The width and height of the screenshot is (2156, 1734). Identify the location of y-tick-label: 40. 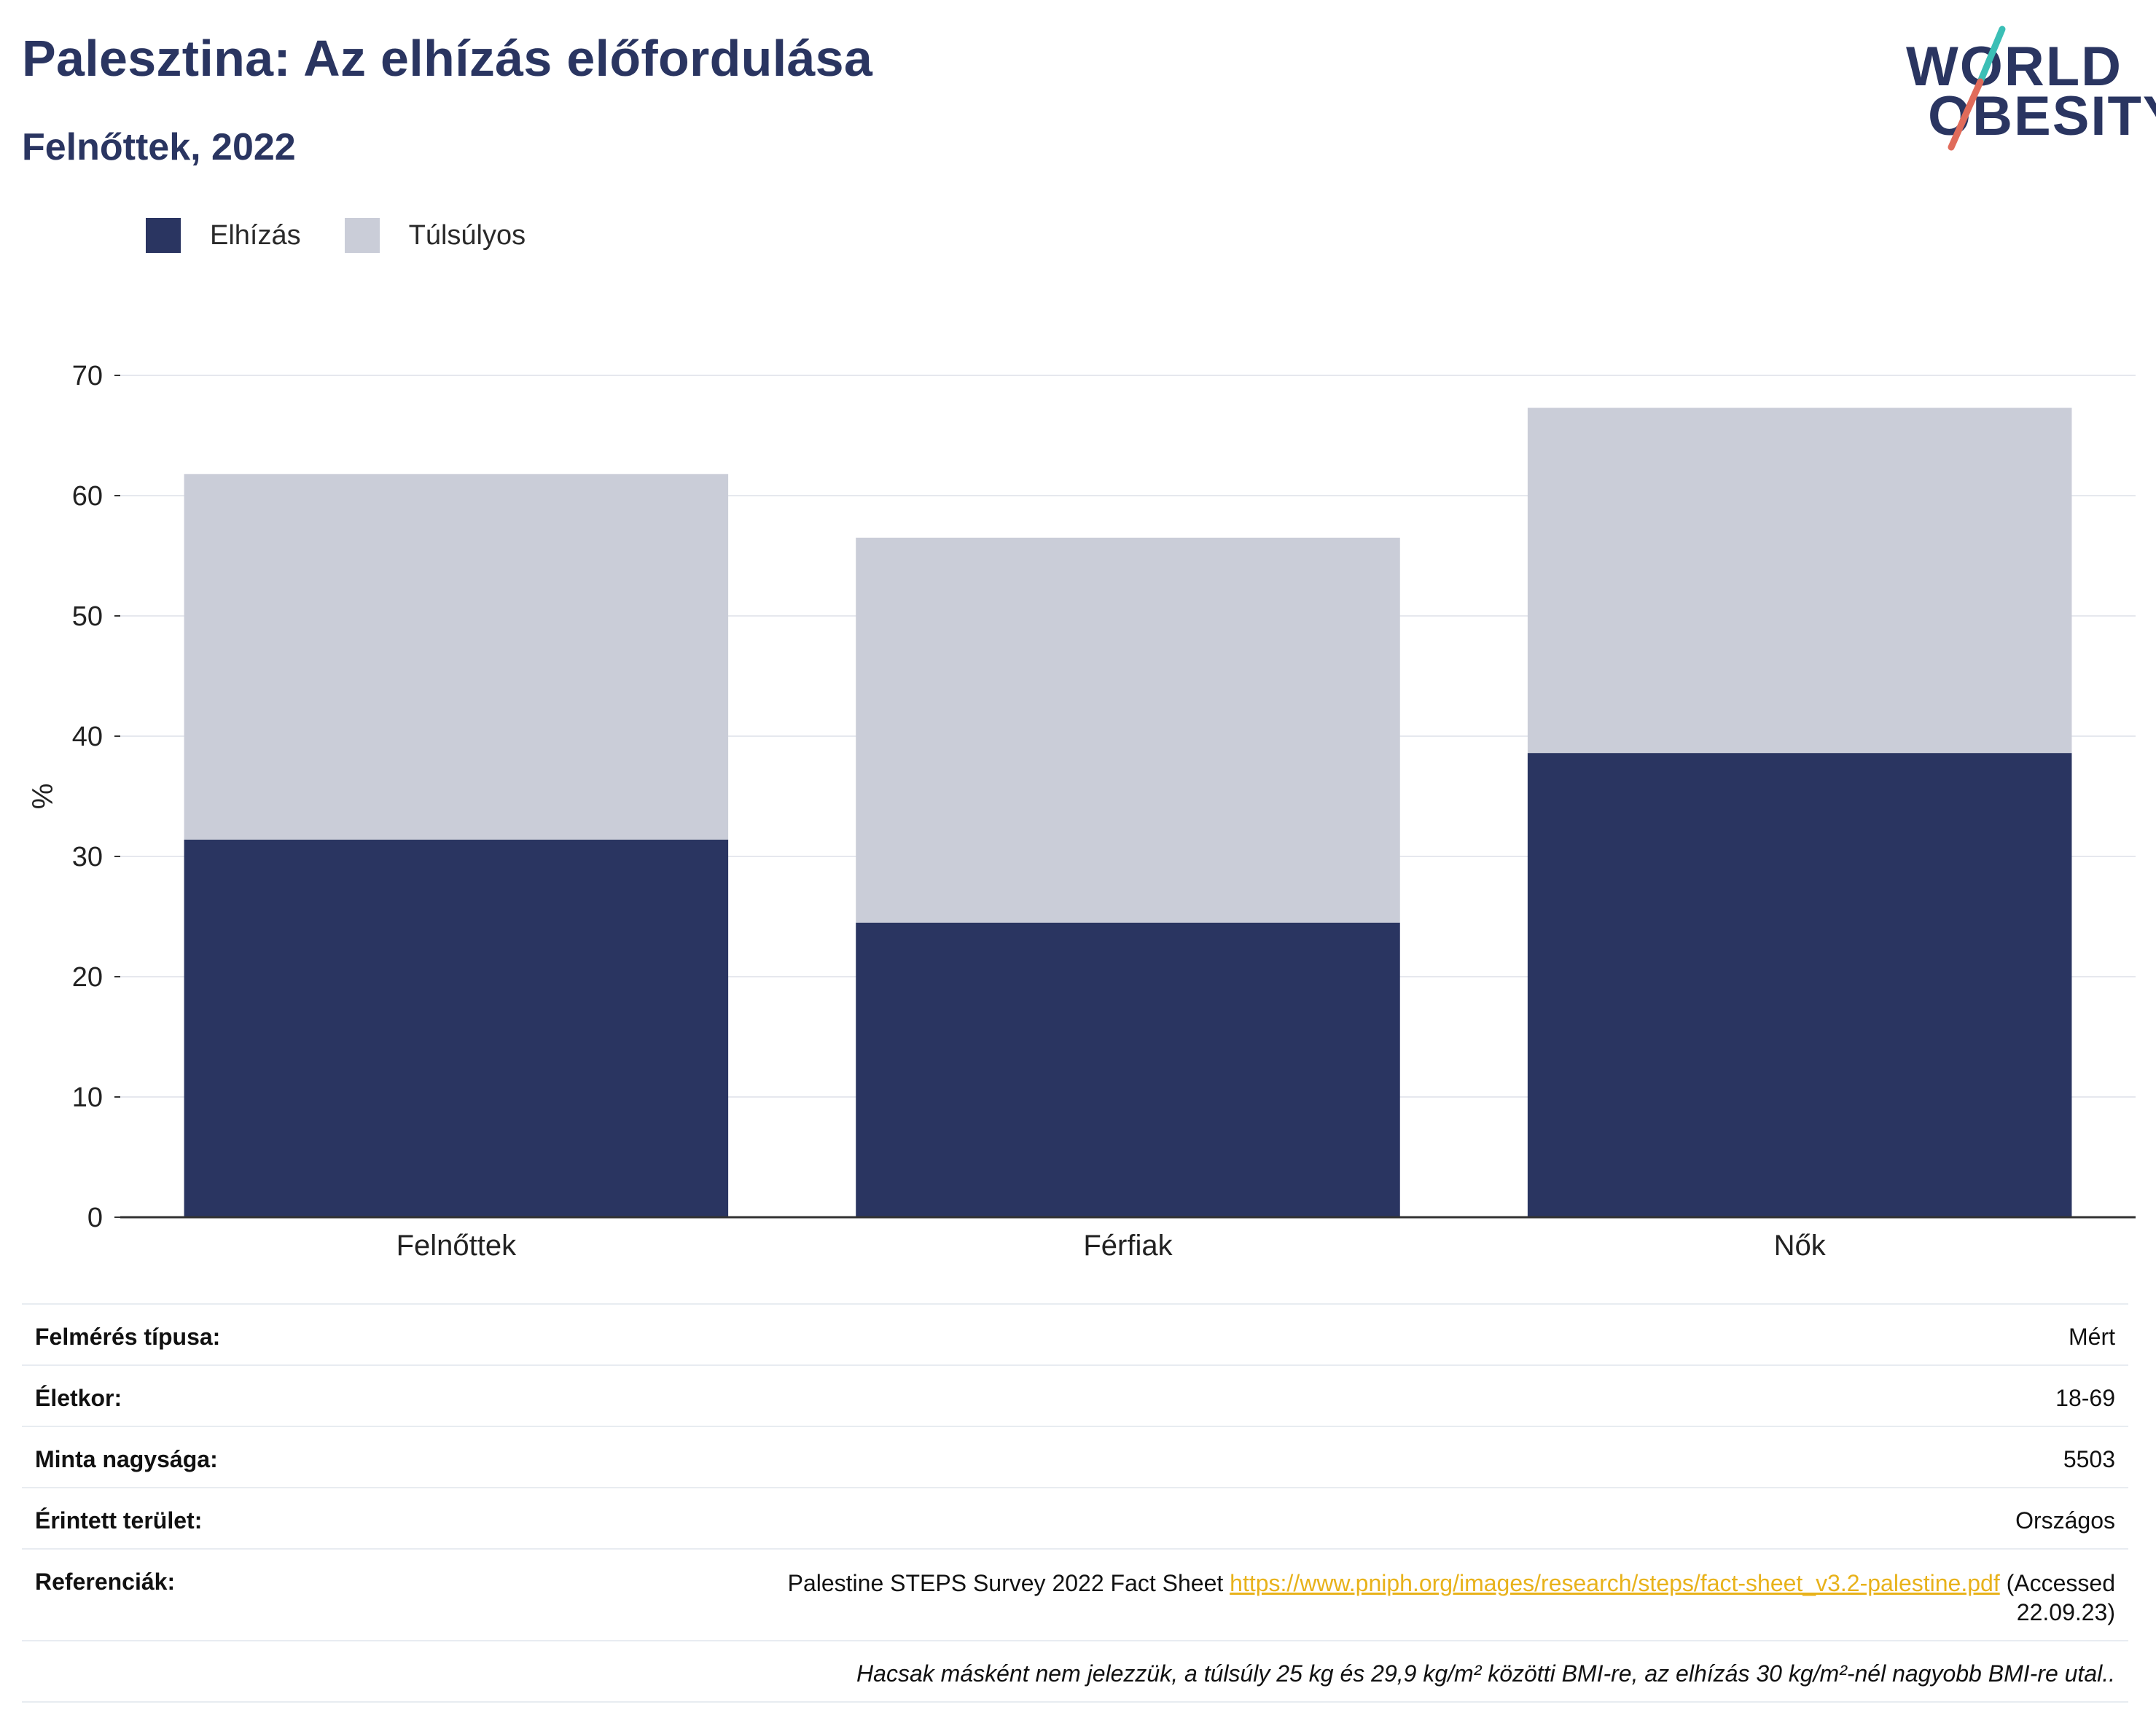
(87, 737).